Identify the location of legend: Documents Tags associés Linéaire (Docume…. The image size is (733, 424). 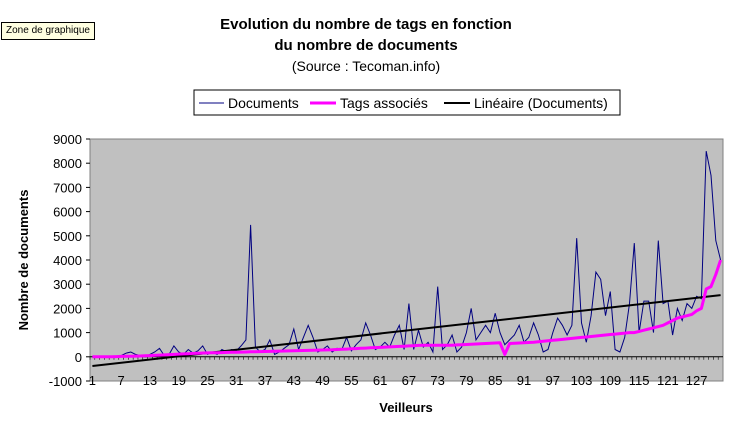
(407, 102).